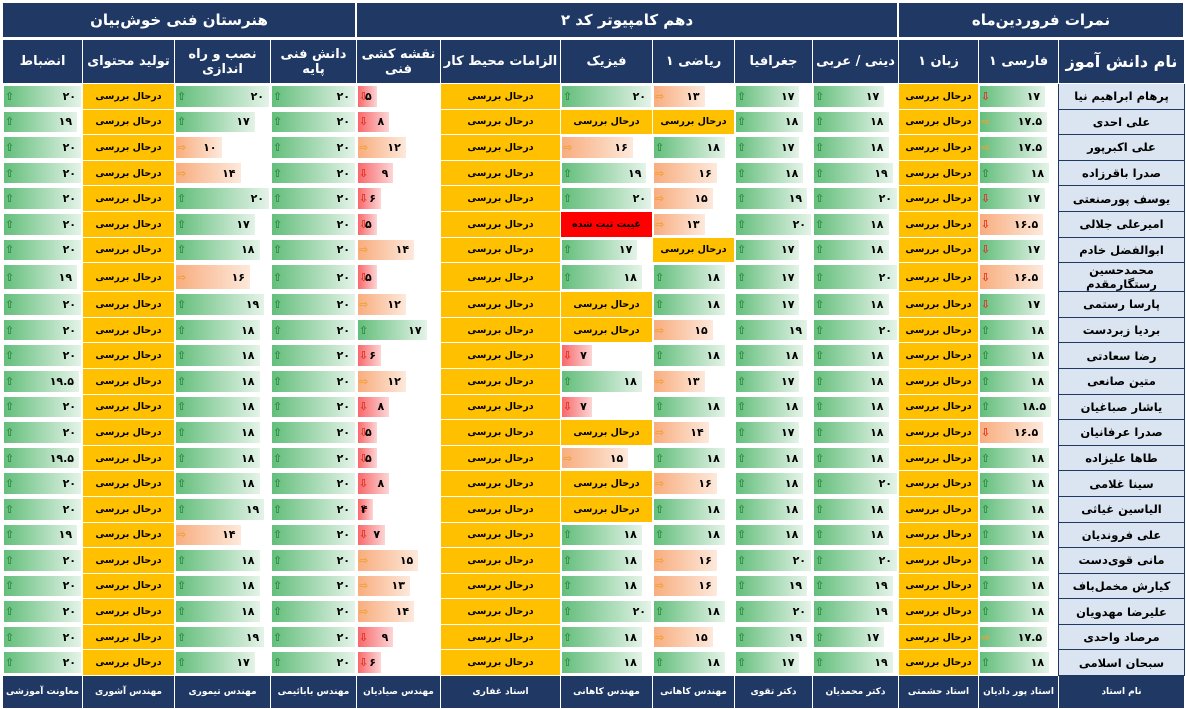 The image size is (1186, 709). What do you see at coordinates (693, 432) in the screenshot?
I see `score-riazi: ⇨ ۱۴` at bounding box center [693, 432].